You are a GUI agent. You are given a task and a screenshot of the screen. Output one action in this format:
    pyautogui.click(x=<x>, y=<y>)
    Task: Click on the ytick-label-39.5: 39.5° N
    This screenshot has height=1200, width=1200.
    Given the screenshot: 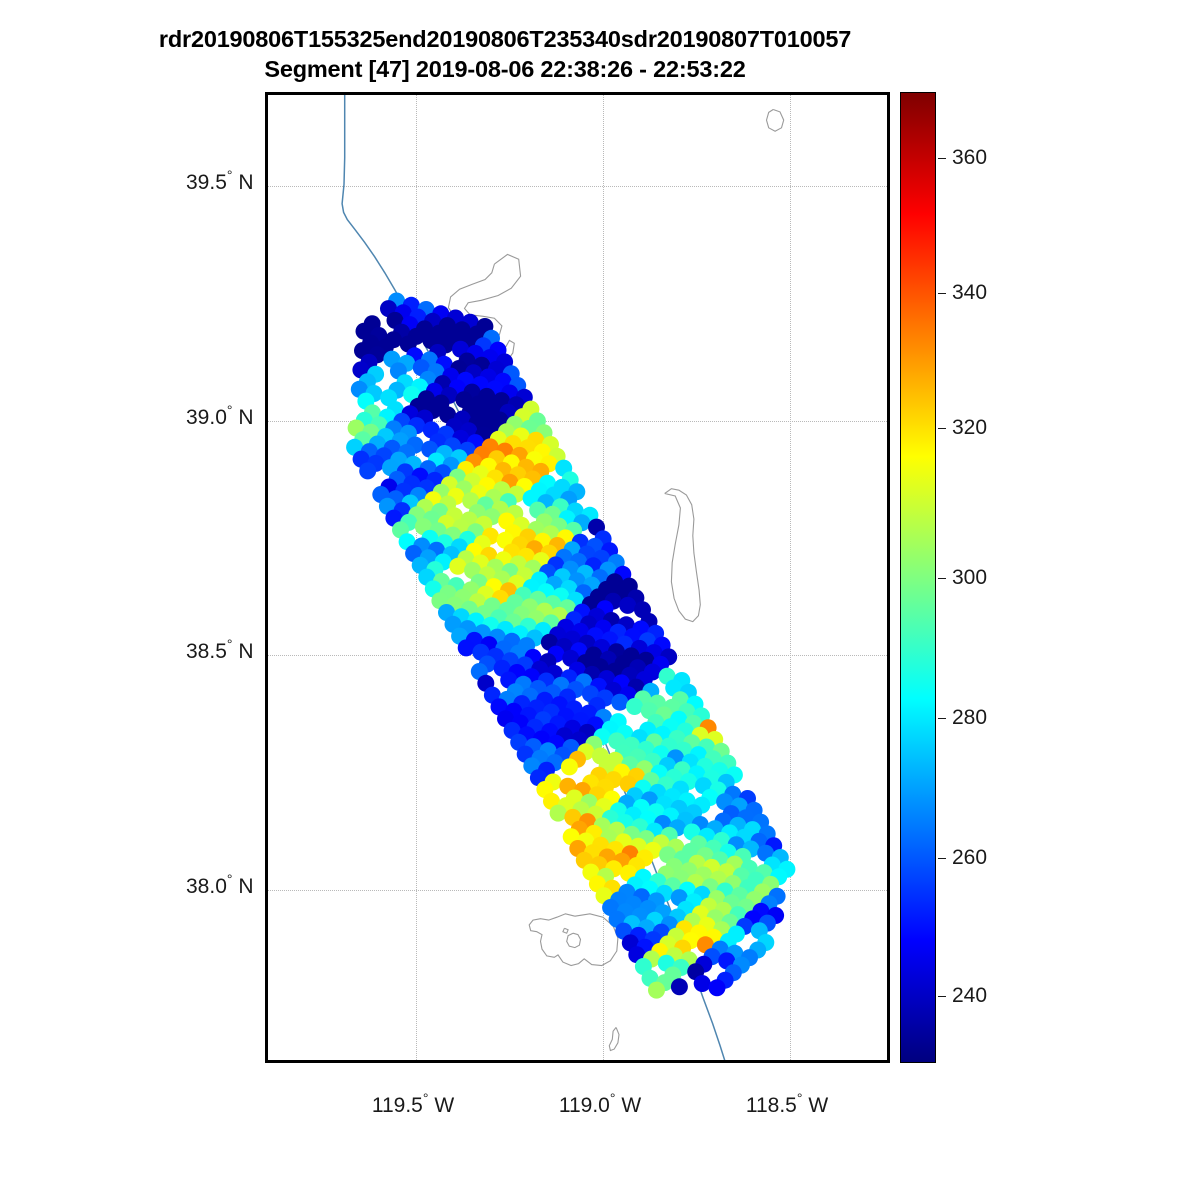 What is the action you would take?
    pyautogui.click(x=220, y=181)
    